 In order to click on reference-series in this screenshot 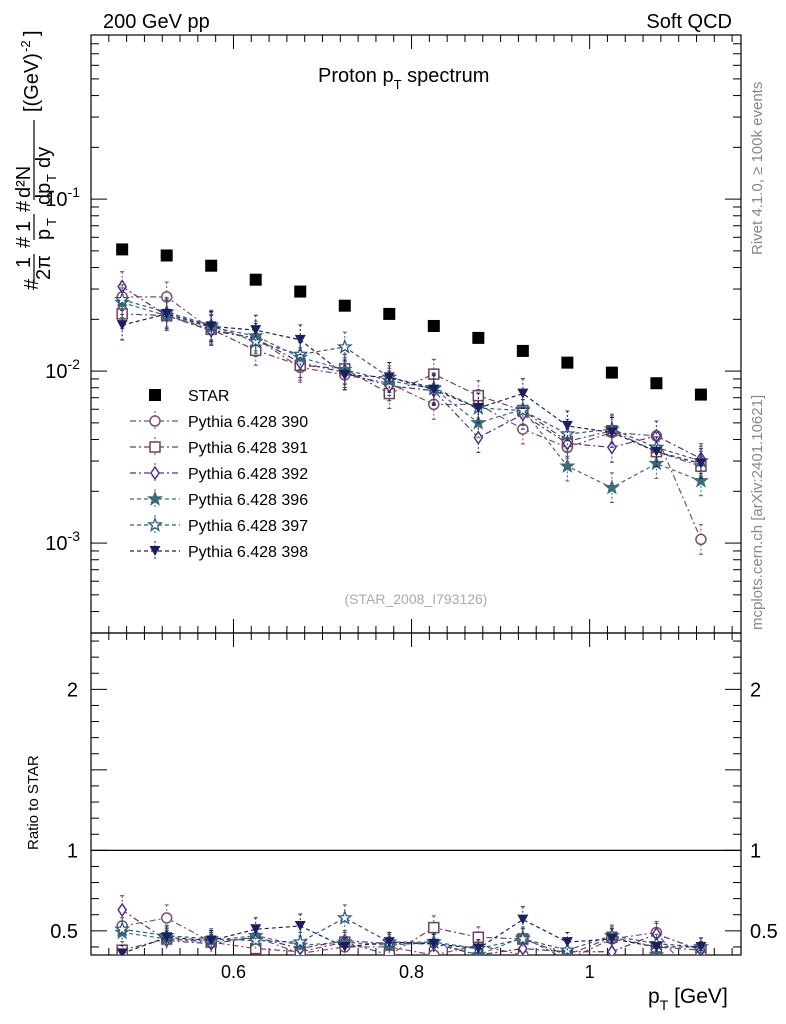, I will do `click(411, 322)`.